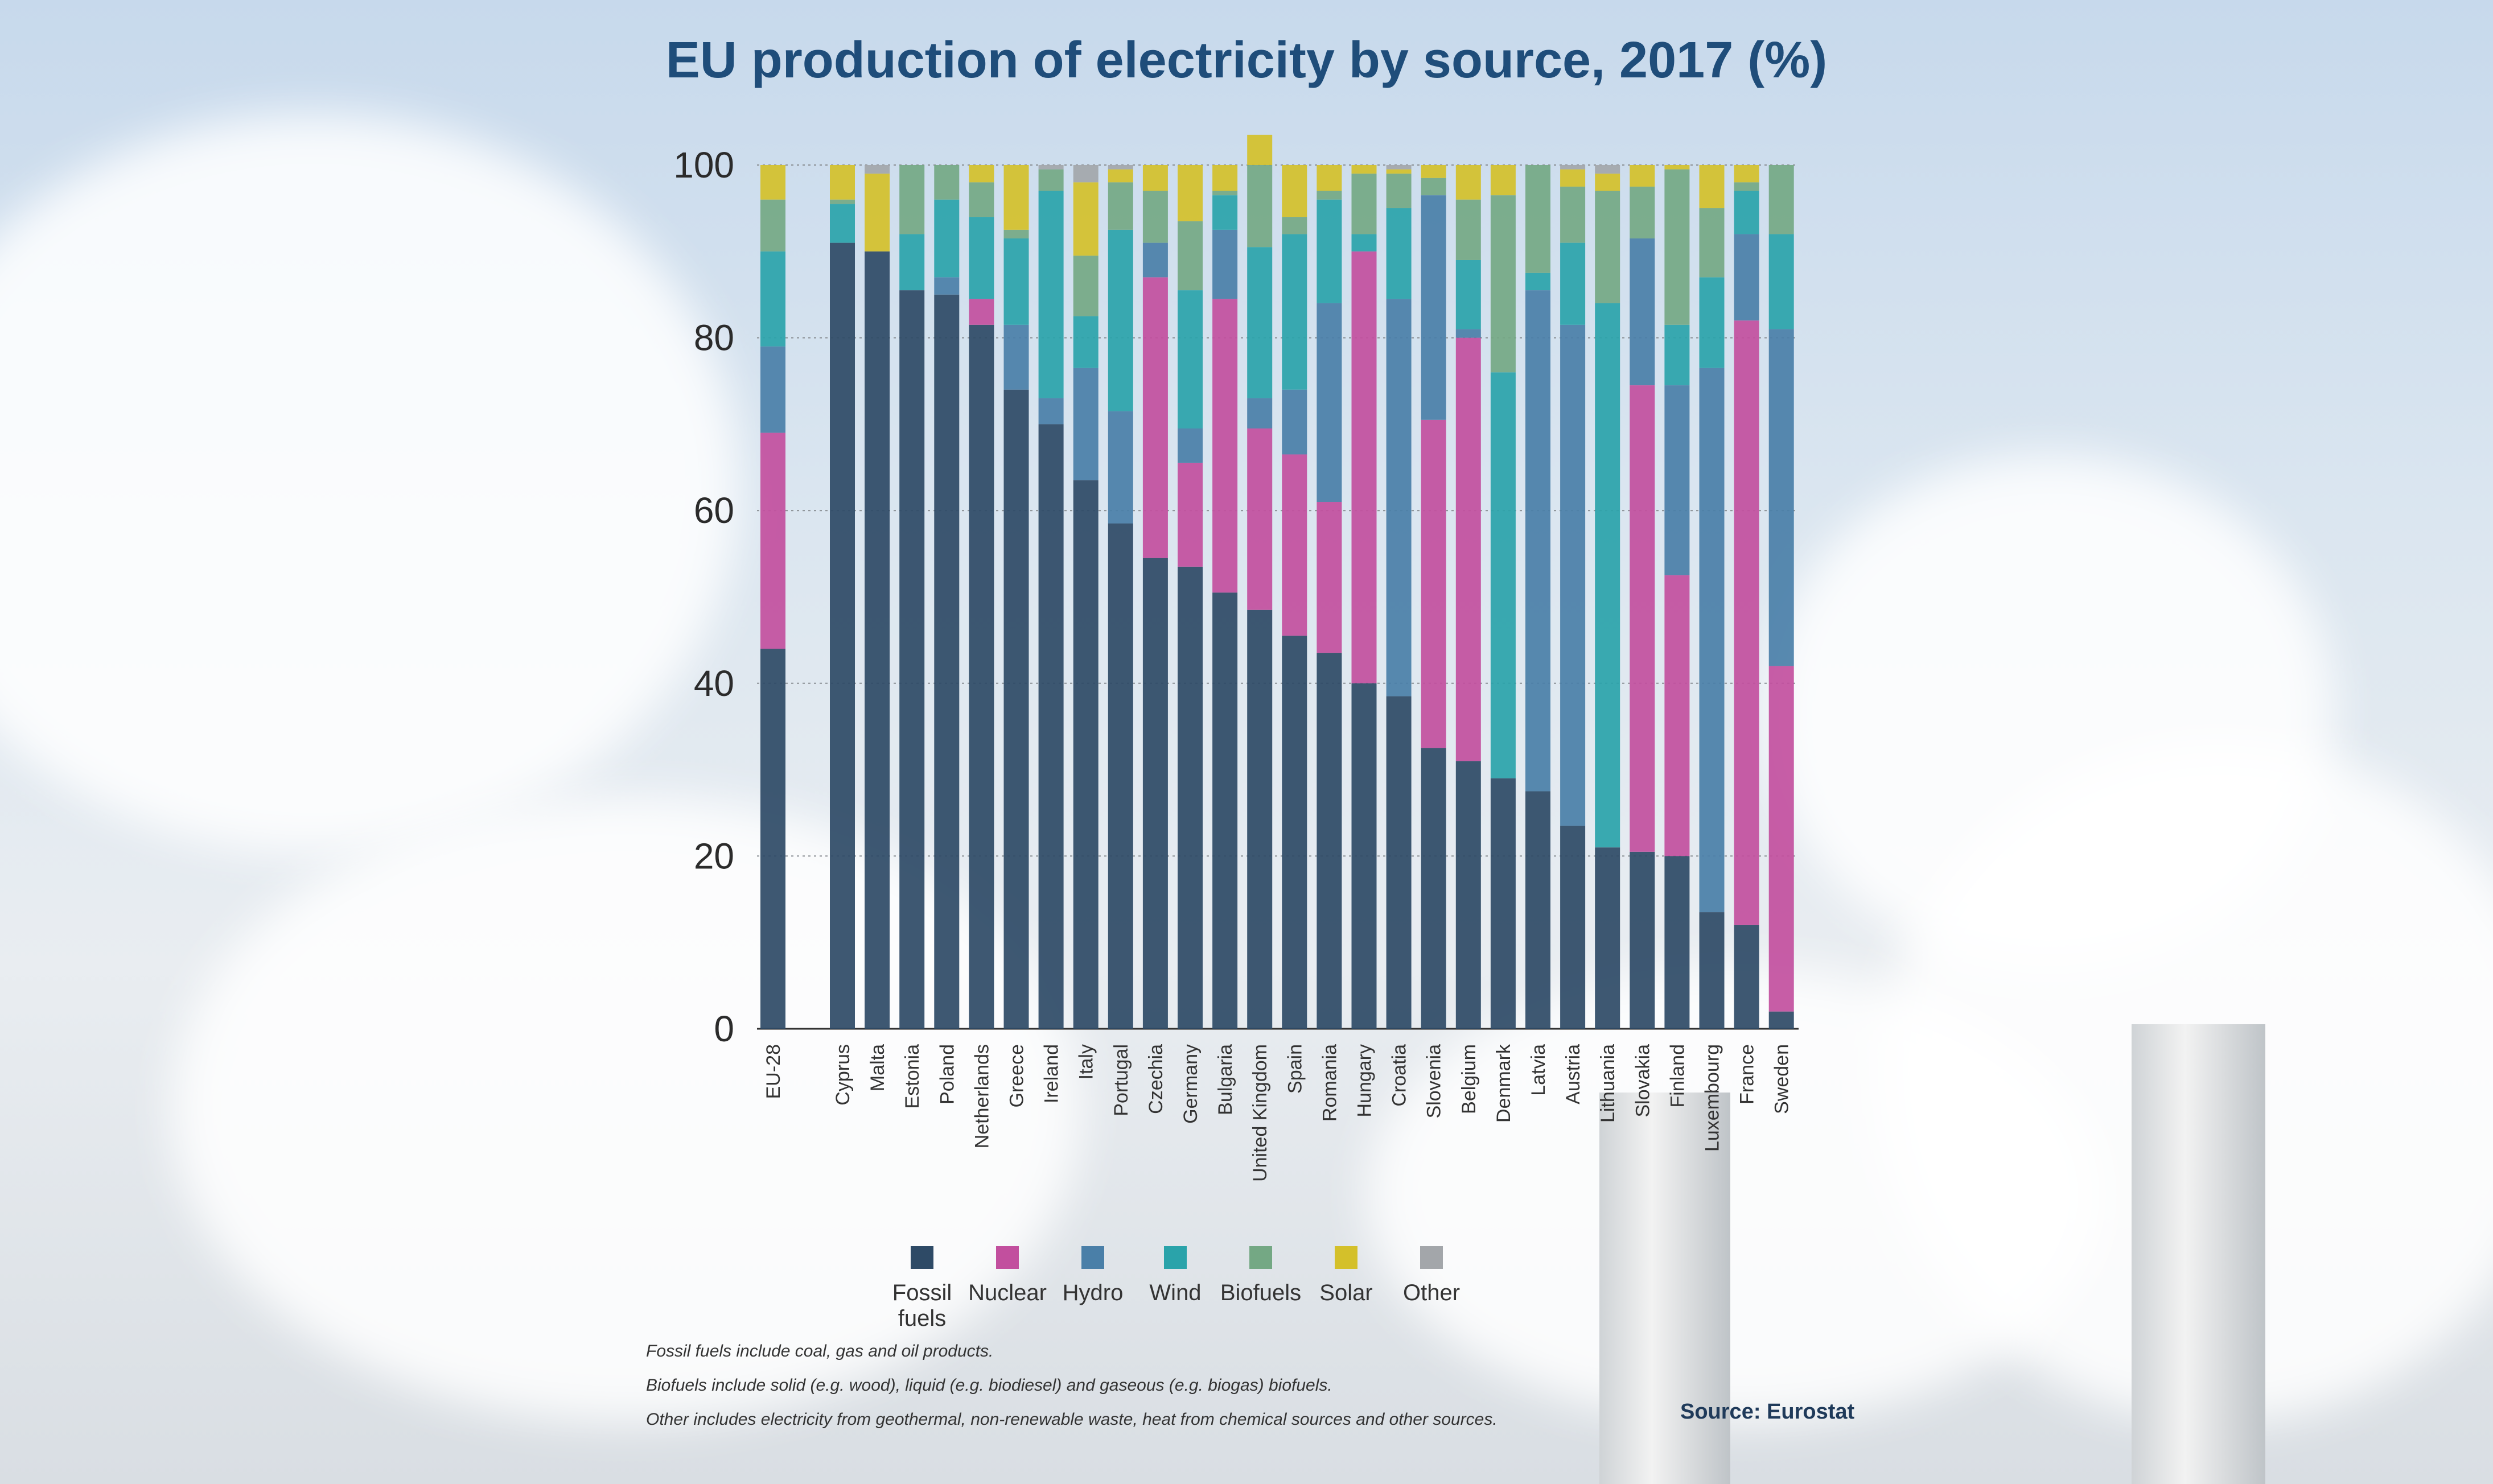  What do you see at coordinates (1156, 1079) in the screenshot?
I see `category-label: Czechia` at bounding box center [1156, 1079].